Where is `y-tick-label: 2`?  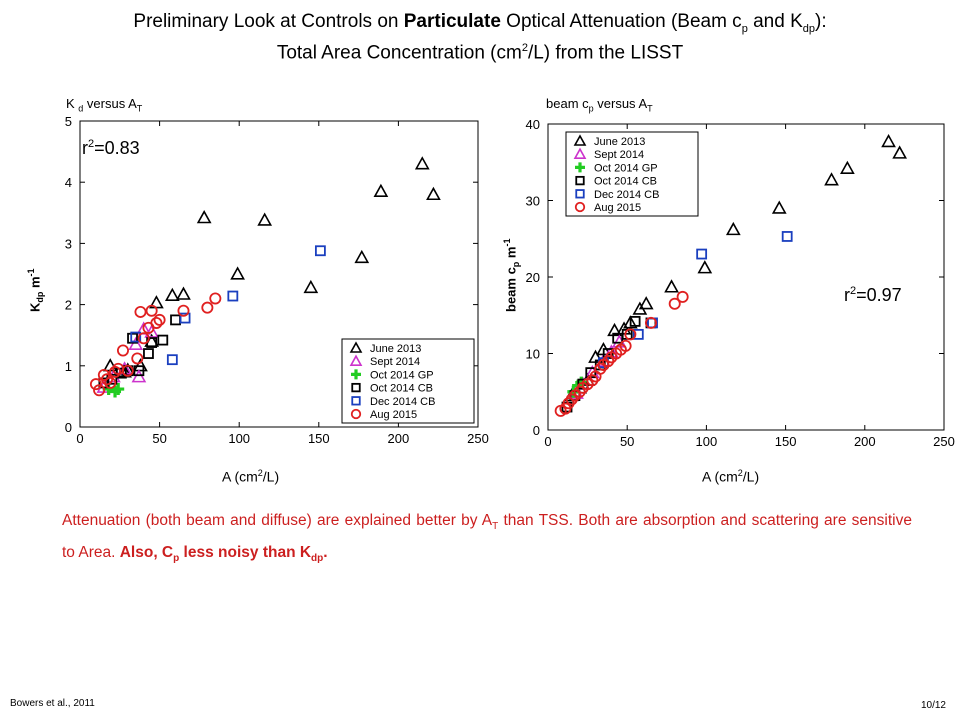
y-tick-label: 2 is located at coordinates (68, 305).